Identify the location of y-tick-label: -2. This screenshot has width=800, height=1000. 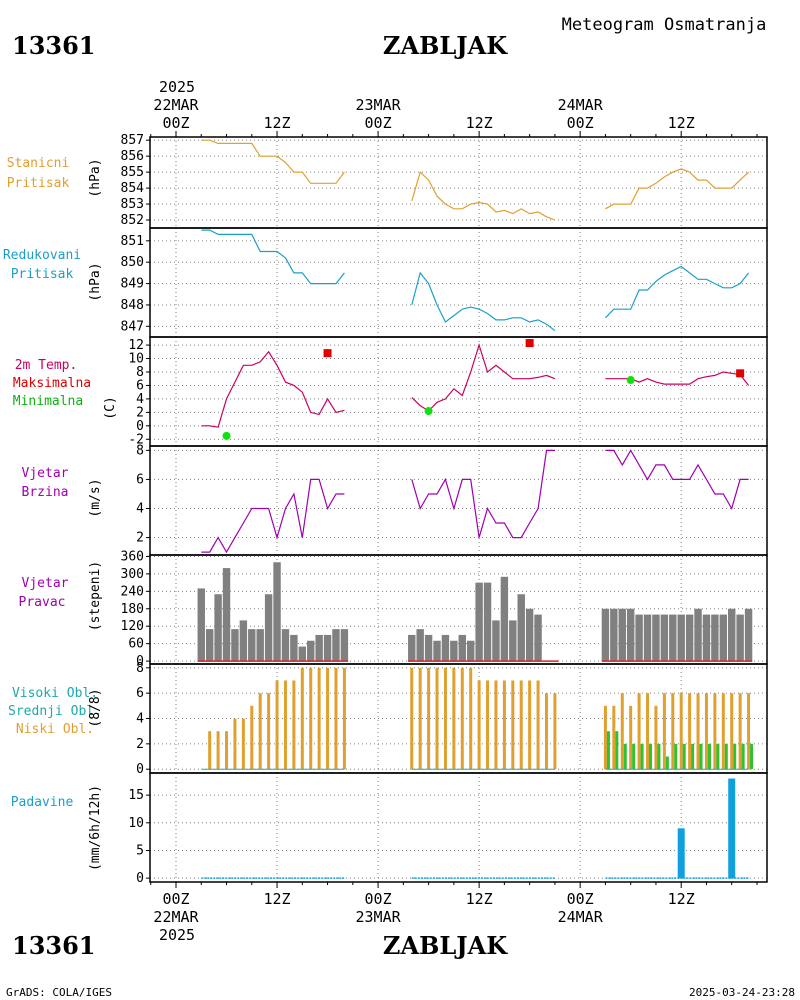
(136, 439).